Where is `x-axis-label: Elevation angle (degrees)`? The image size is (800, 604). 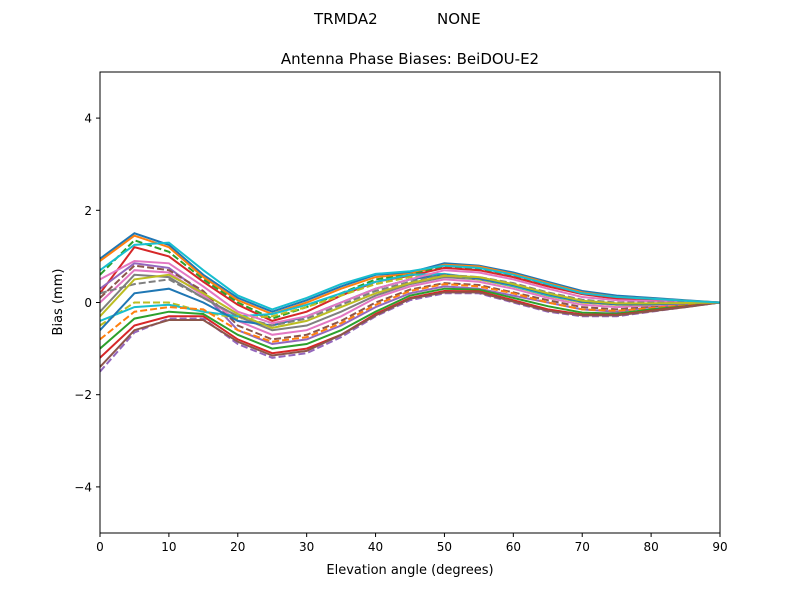
x-axis-label: Elevation angle (degrees) is located at coordinates (409, 570).